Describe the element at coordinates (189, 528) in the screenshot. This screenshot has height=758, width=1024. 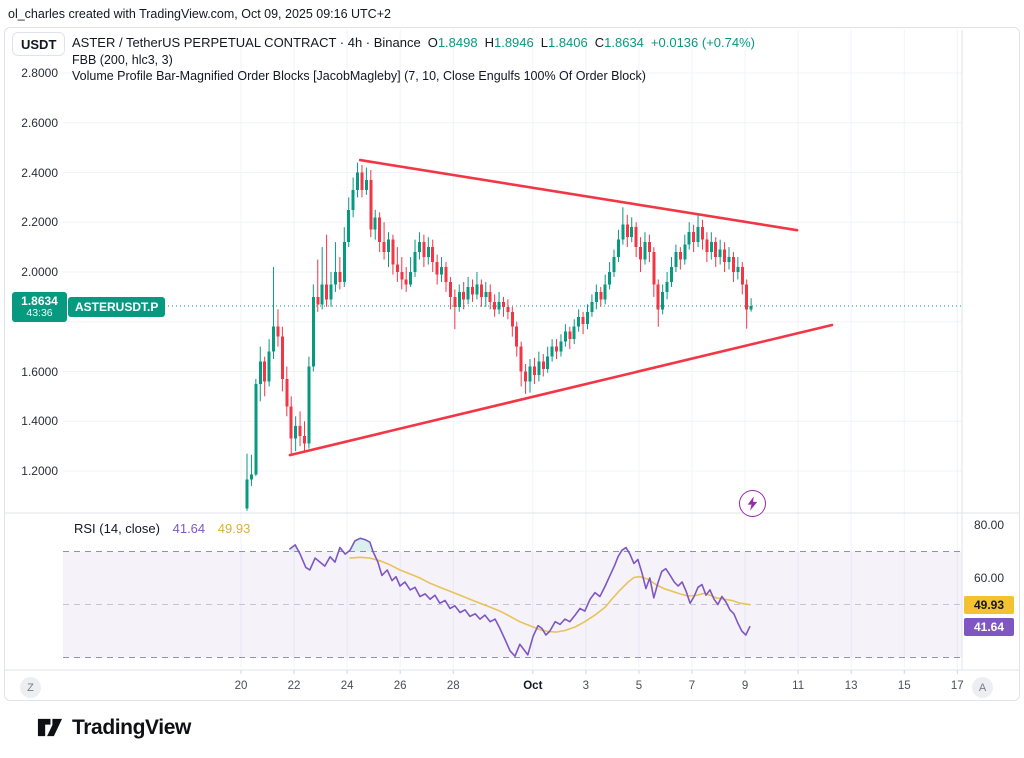
I see `rsi-value: 41.64` at that location.